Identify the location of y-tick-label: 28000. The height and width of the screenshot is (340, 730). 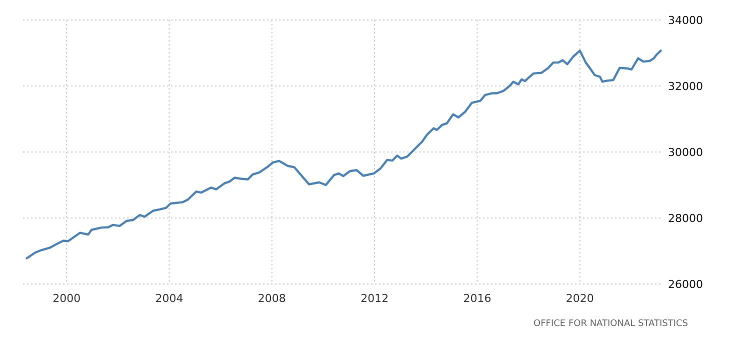
(685, 218).